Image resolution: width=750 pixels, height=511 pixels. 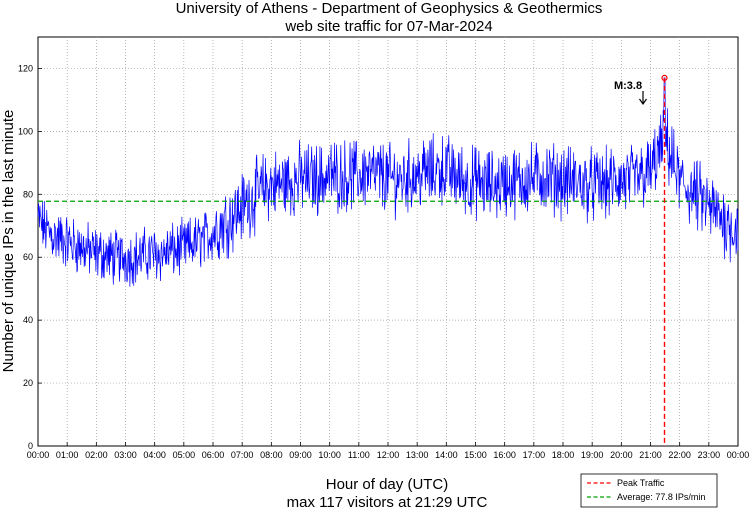 I want to click on earthquake-annotation: M:3.8, so click(x=628, y=86).